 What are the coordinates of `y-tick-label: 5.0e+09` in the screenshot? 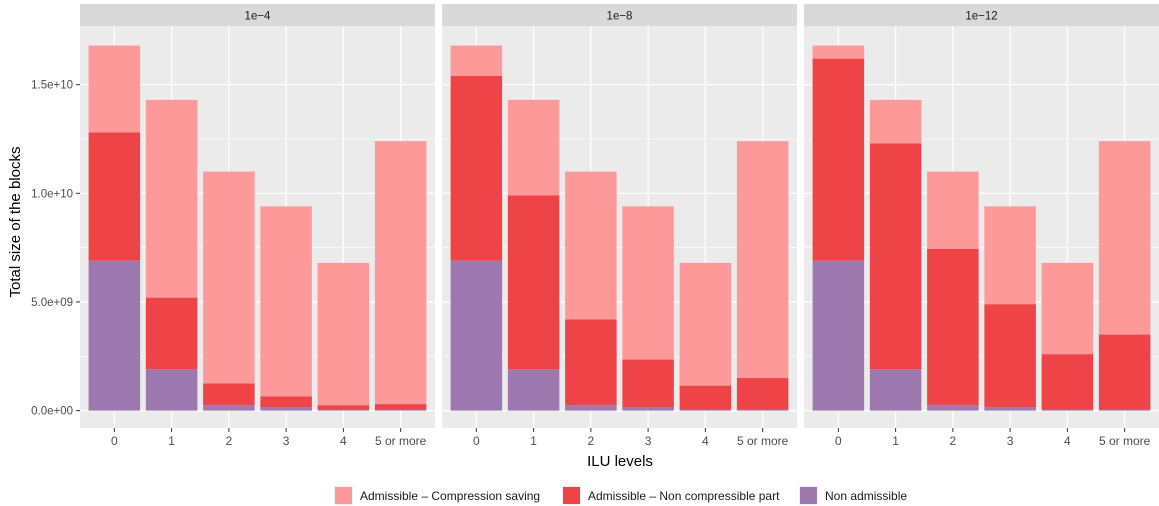 It's located at (52, 303).